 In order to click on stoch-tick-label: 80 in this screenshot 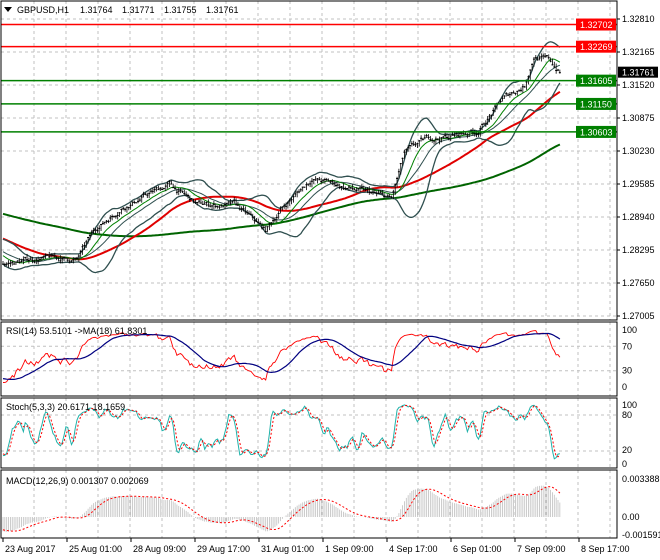, I will do `click(627, 415)`.